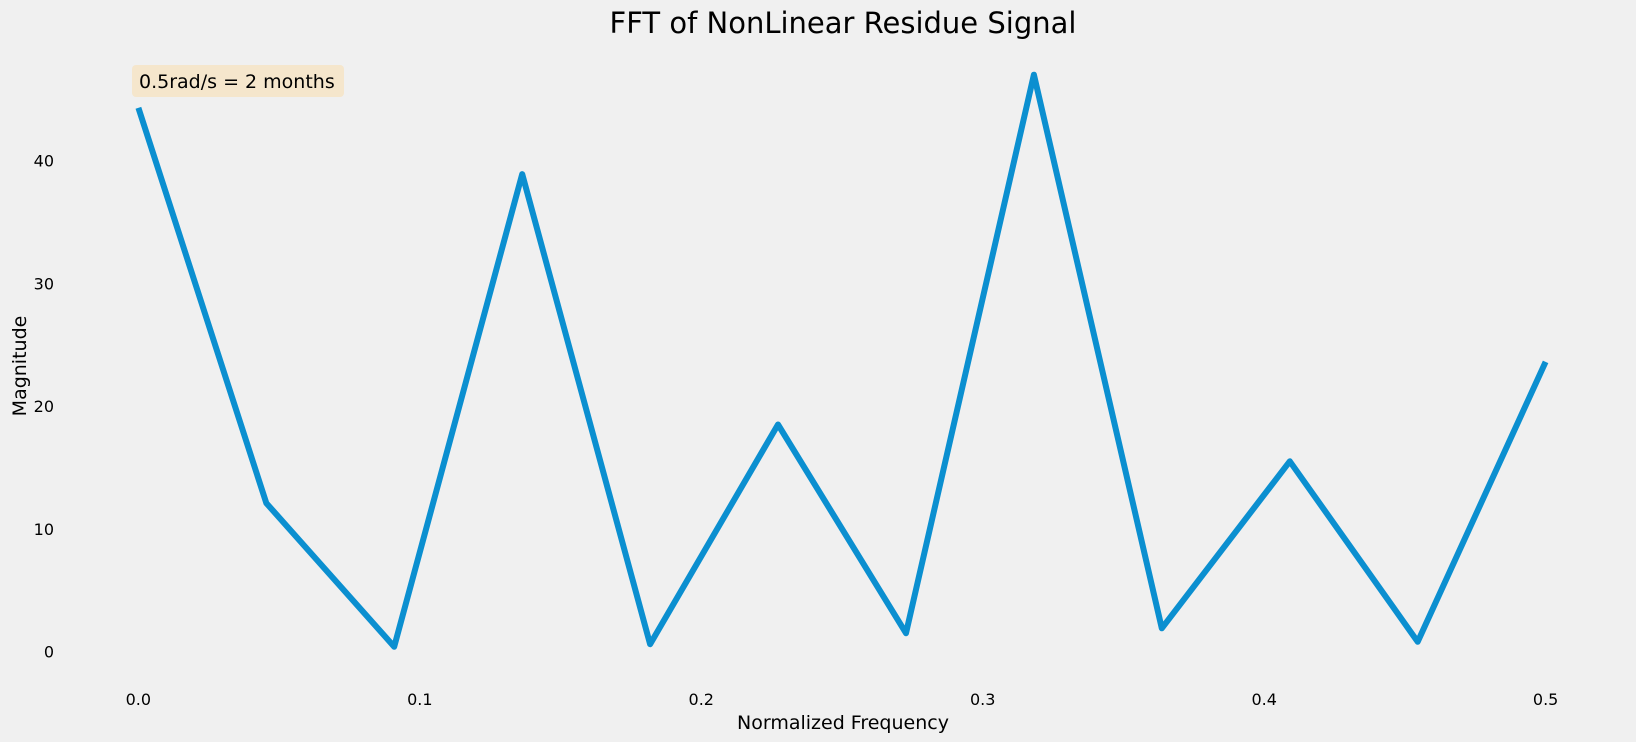 The width and height of the screenshot is (1636, 742). What do you see at coordinates (419, 699) in the screenshot?
I see `x-tick-label: 0.1` at bounding box center [419, 699].